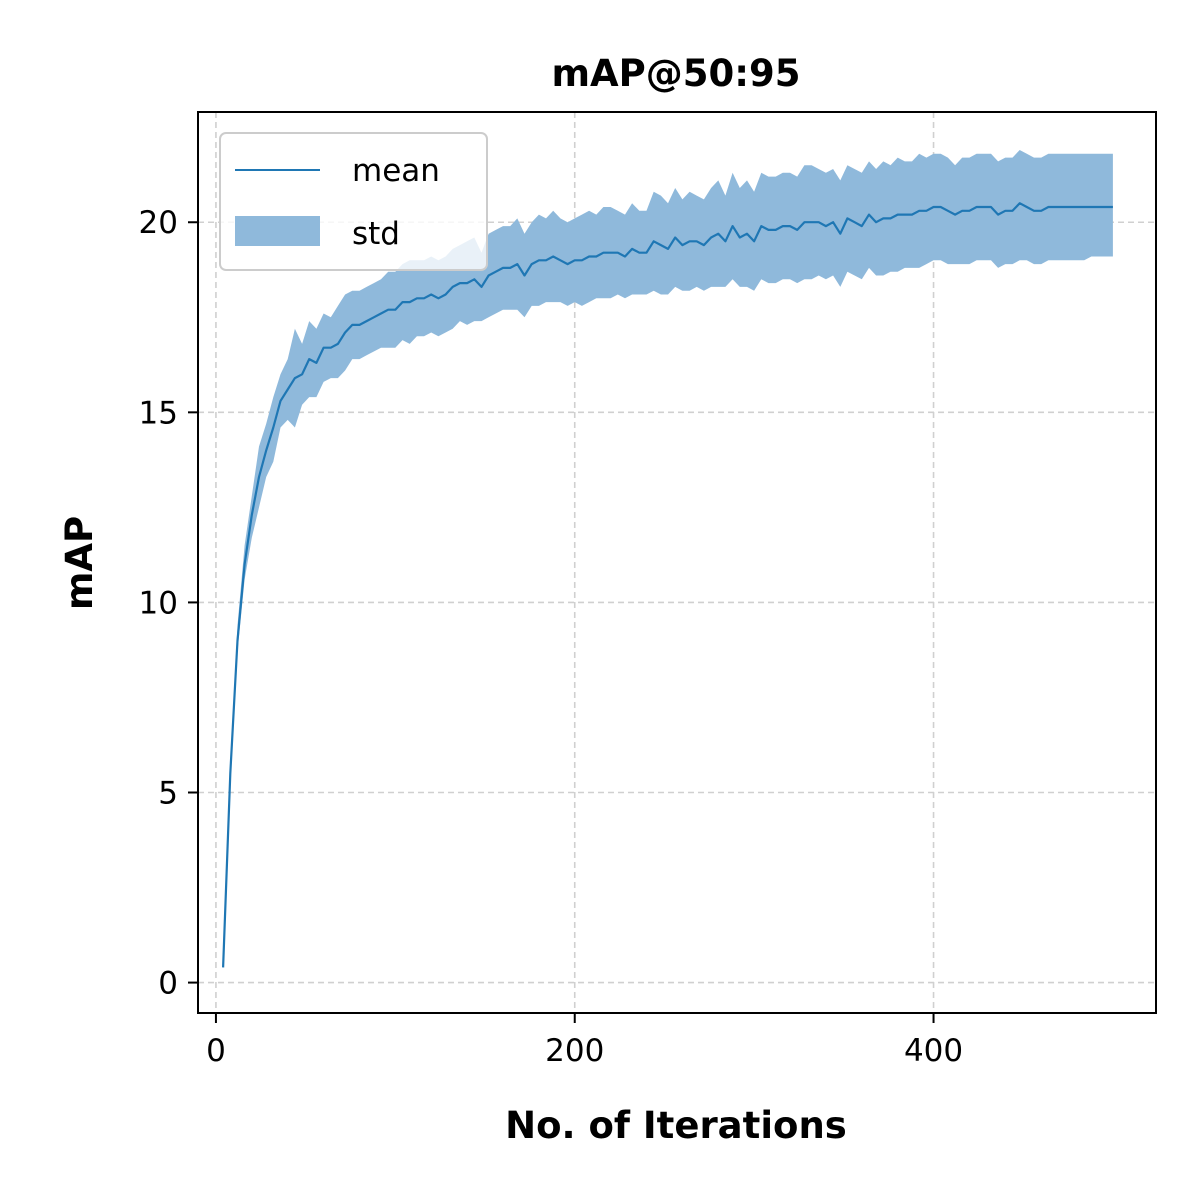 Image resolution: width=1200 pixels, height=1200 pixels. What do you see at coordinates (158, 603) in the screenshot?
I see `y-tick-label: 10` at bounding box center [158, 603].